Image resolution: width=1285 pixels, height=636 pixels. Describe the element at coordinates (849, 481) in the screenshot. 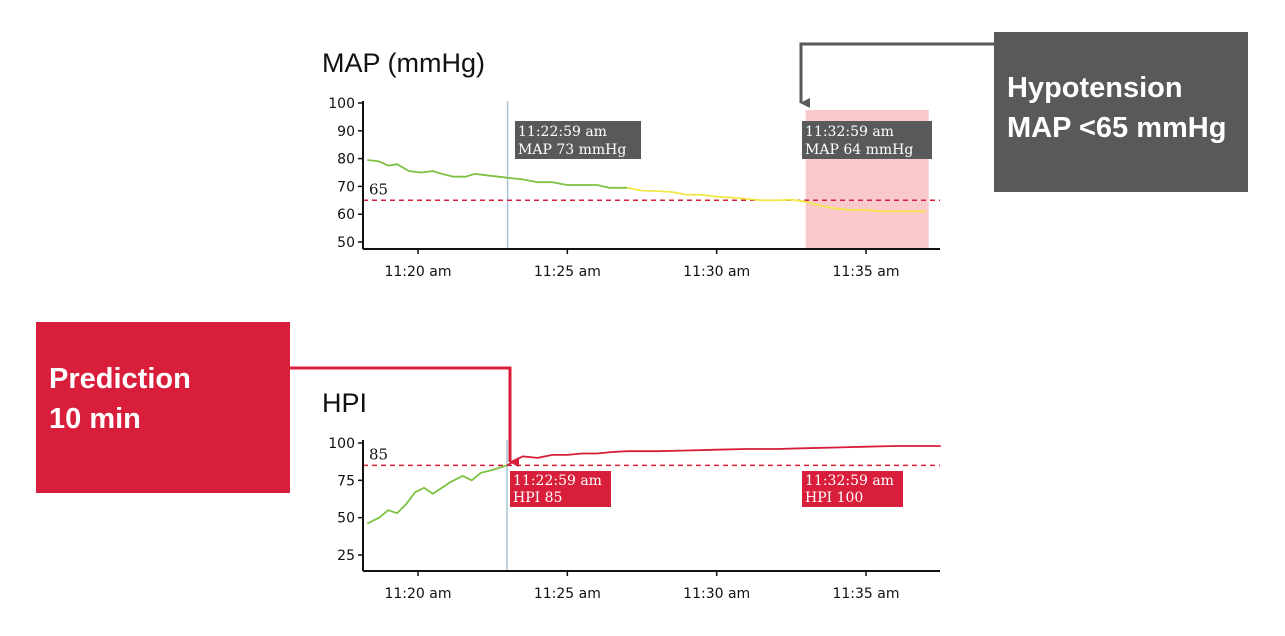

I see `hpi-annotation-2-time: 11:32:59 am` at that location.